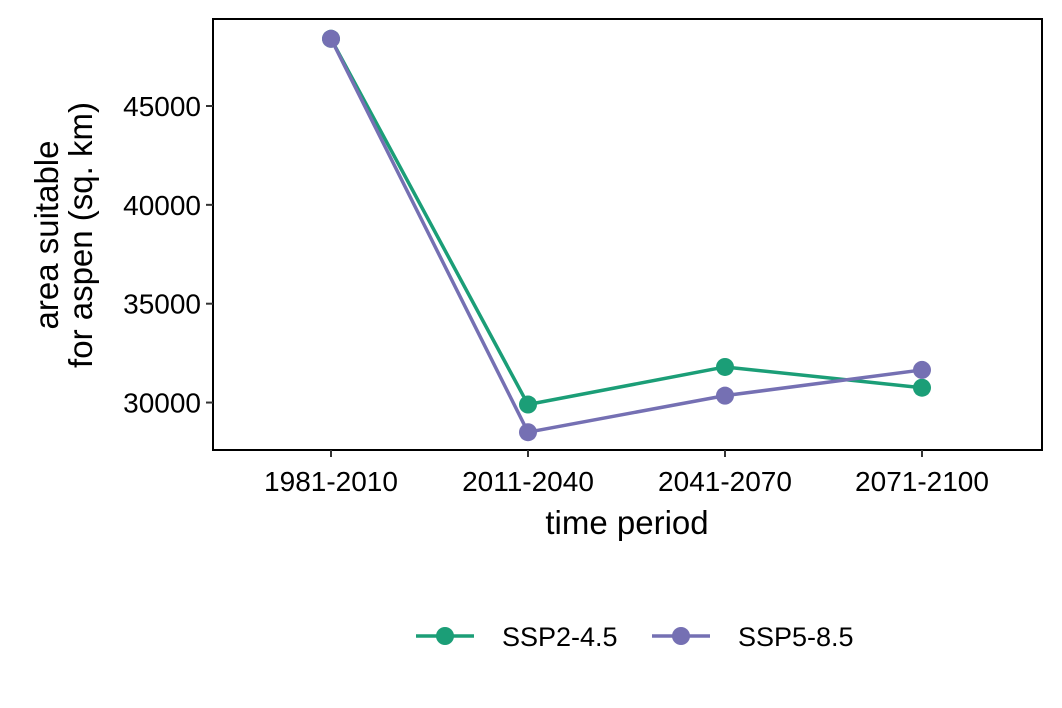 Image resolution: width=1062 pixels, height=708 pixels. Describe the element at coordinates (46, 235) in the screenshot. I see `y-axis-title-line-1: area suitable` at that location.